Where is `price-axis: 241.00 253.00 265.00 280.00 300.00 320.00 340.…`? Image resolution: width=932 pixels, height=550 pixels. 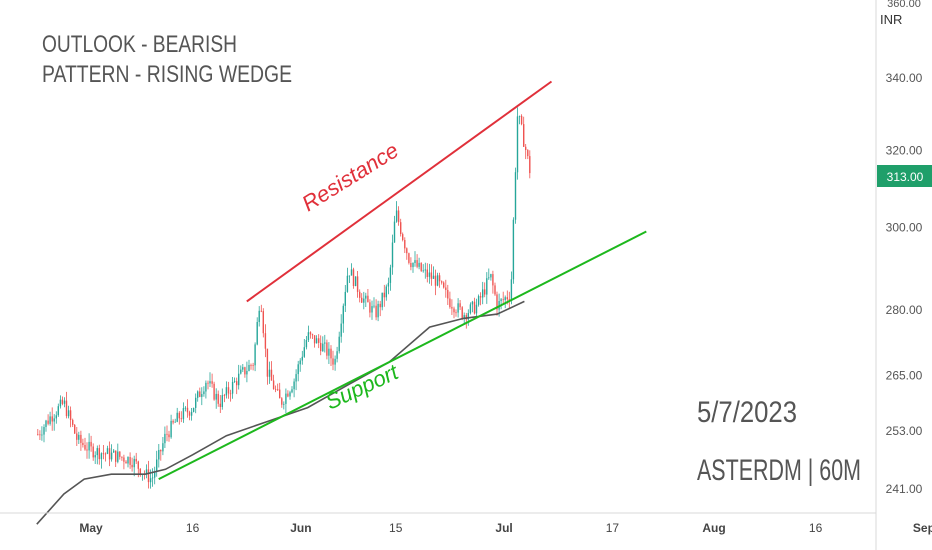
price-axis: 241.00 253.00 265.00 280.00 300.00 320.00 340.… is located at coordinates (904, 283).